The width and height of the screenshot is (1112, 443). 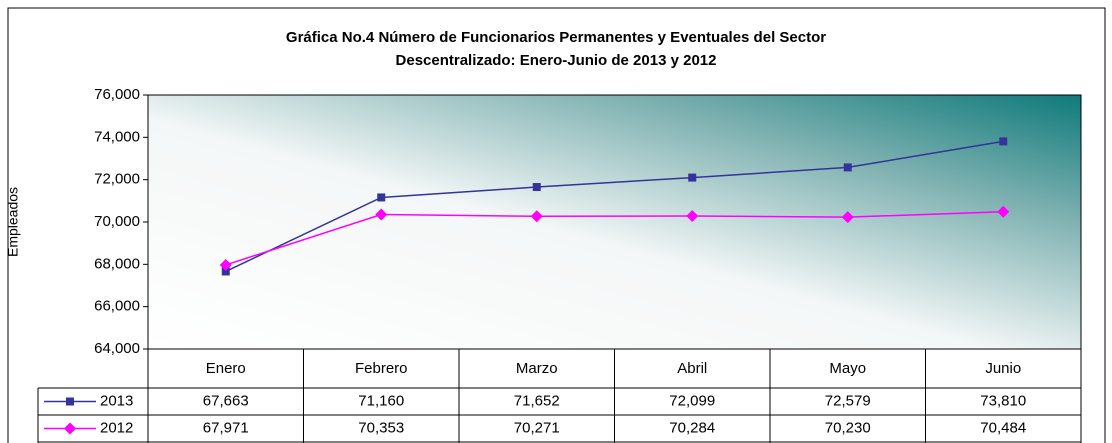 I want to click on data-label: 70,230, so click(x=848, y=427).